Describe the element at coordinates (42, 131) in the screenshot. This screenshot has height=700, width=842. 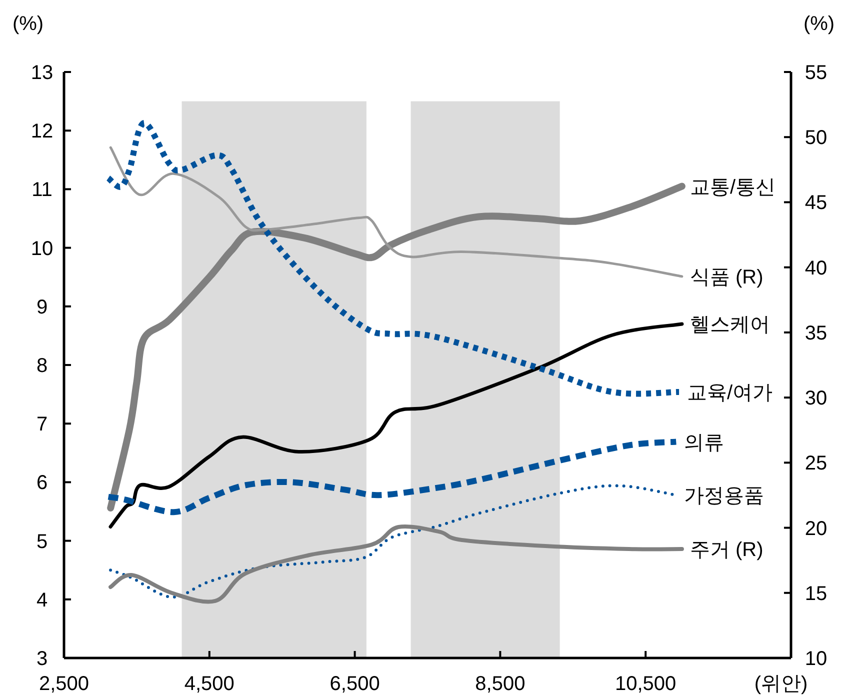
I see `y-tick-label: 12` at that location.